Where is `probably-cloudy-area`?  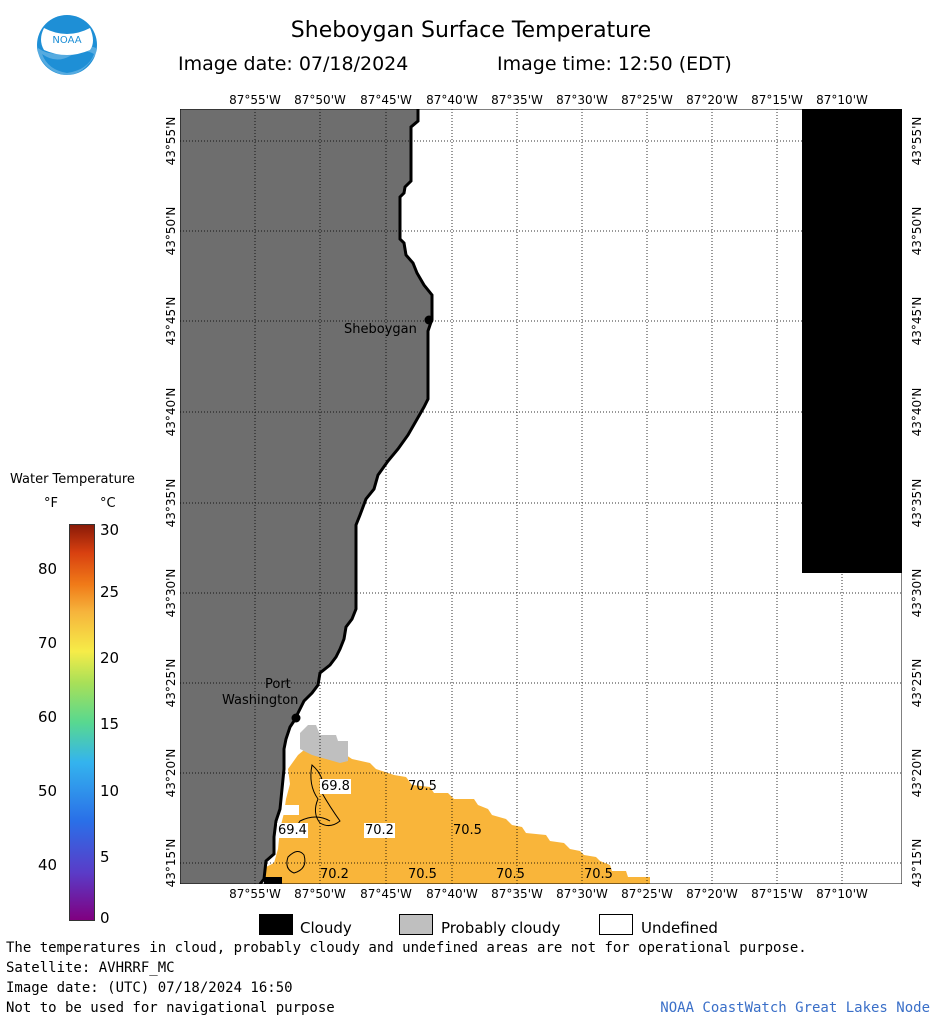 probably-cloudy-area is located at coordinates (324, 744).